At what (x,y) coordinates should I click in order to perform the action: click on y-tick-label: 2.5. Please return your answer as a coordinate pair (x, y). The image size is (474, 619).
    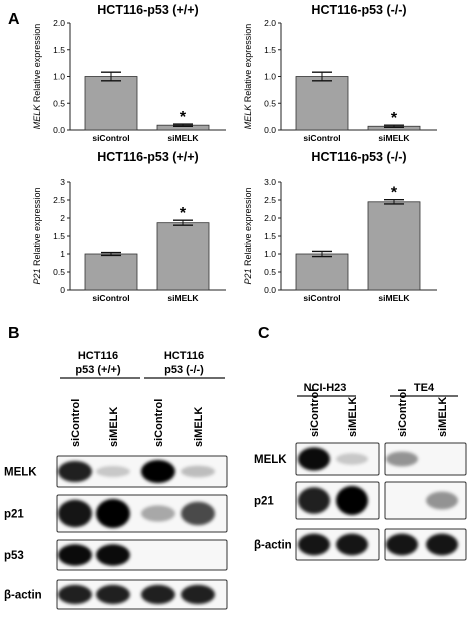
    Looking at the image, I should click on (59, 200).